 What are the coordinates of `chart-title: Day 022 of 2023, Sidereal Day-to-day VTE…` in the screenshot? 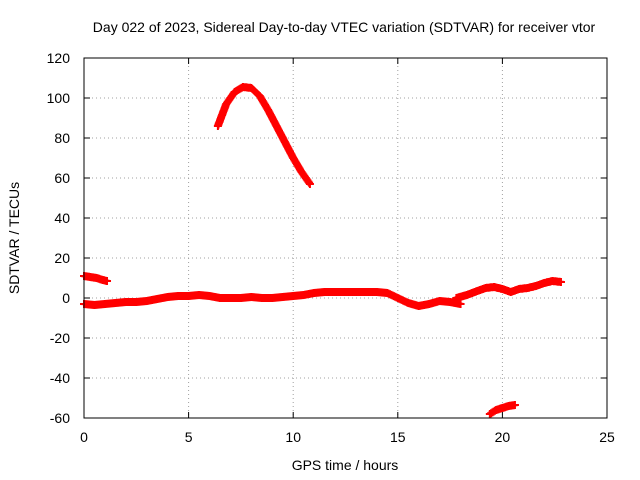 It's located at (344, 27).